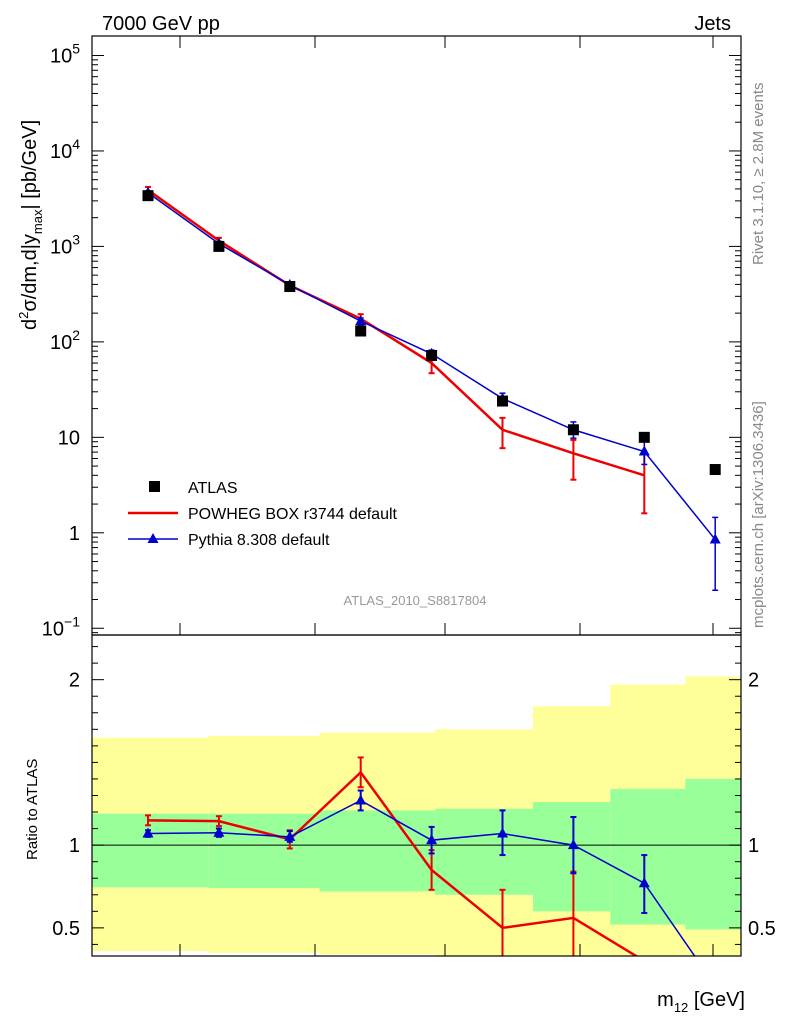  I want to click on y-tick-label: 1, so click(74, 534).